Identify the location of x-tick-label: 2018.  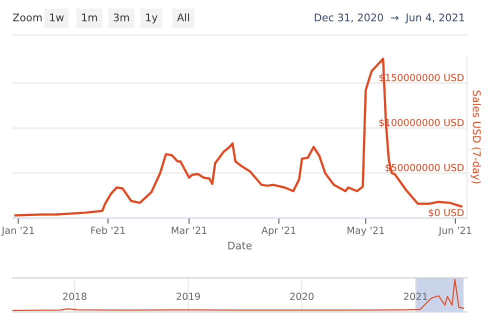
(74, 296).